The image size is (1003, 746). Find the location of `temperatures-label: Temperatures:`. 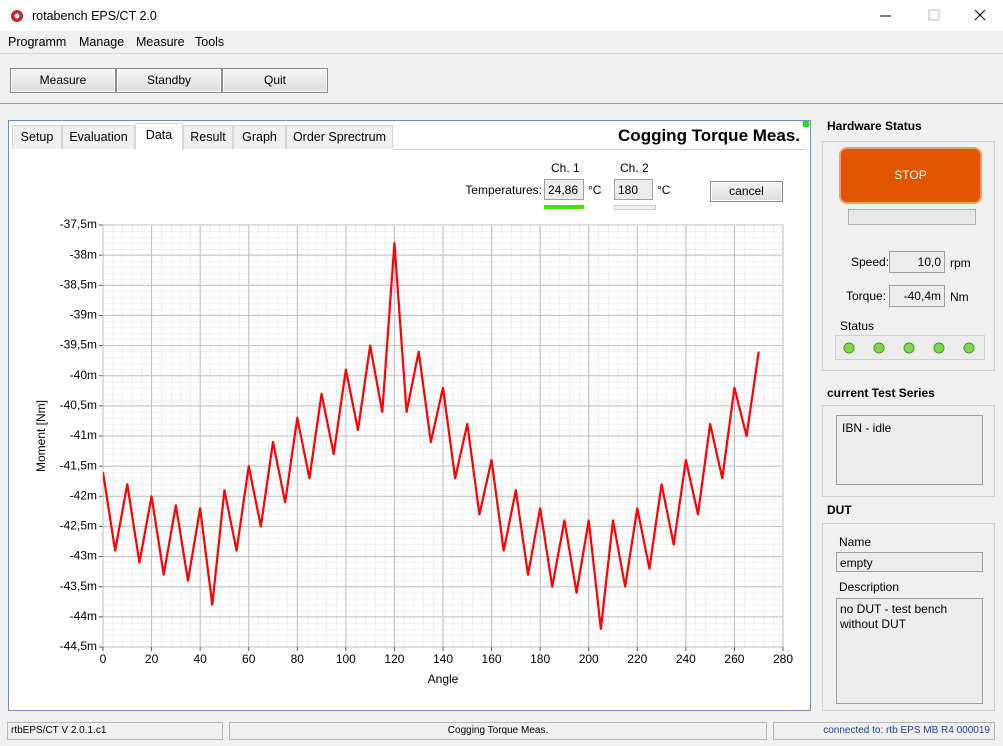

temperatures-label: Temperatures: is located at coordinates (503, 190).